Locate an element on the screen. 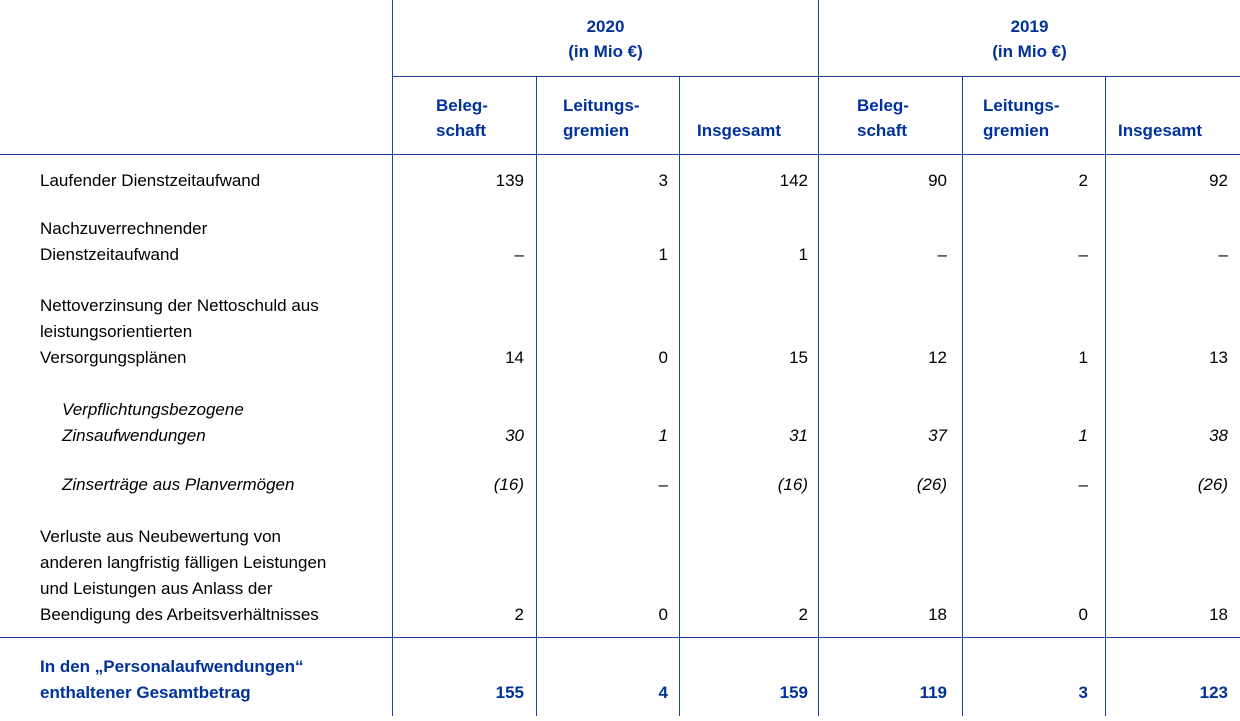 Image resolution: width=1240 pixels, height=721 pixels. total-top-rule is located at coordinates (620, 637).